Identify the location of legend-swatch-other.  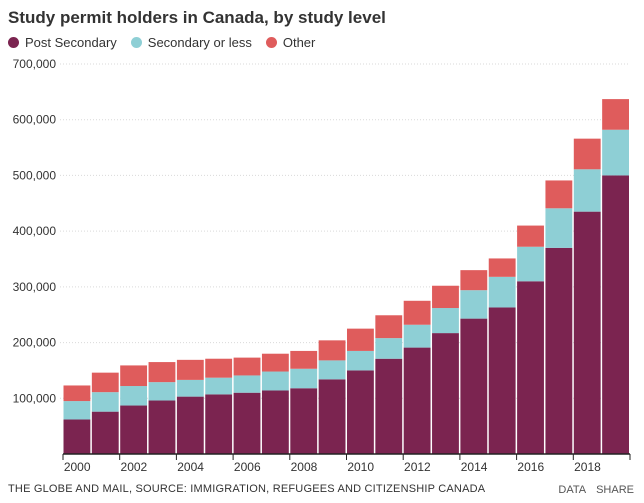
(271, 42).